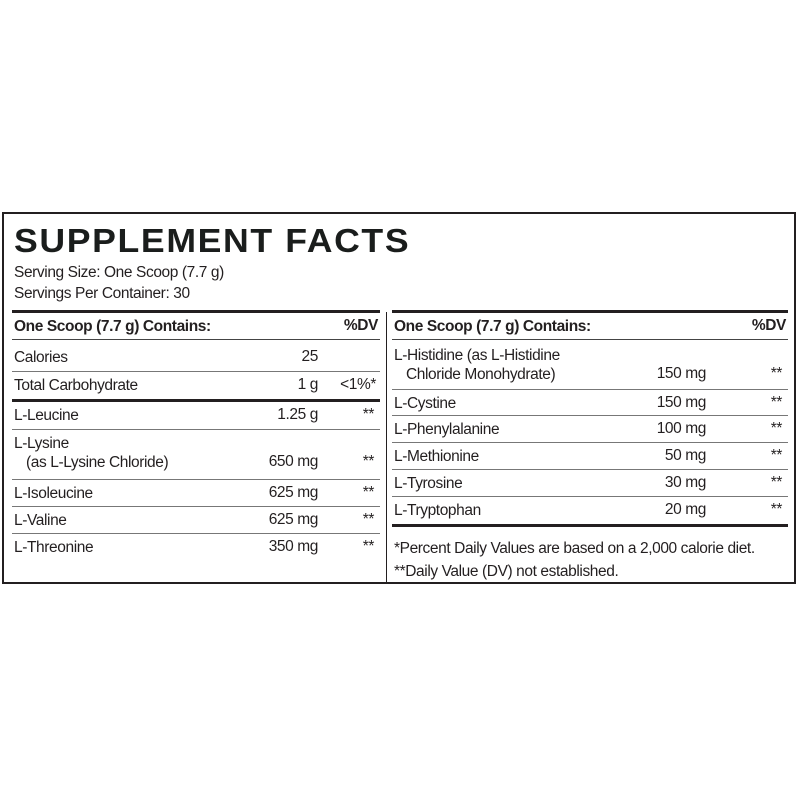  I want to click on panel-title: SUPPLEMENT FACTS, so click(212, 240).